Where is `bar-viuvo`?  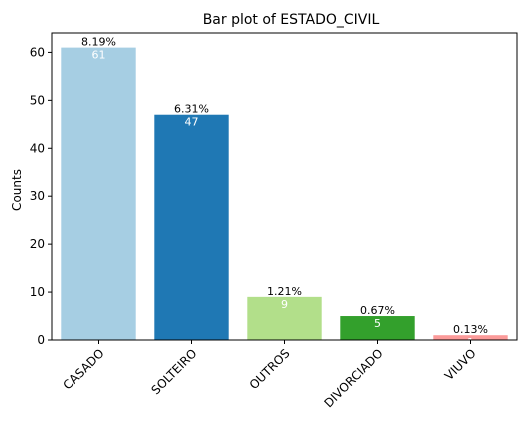
bar-viuvo is located at coordinates (470, 337).